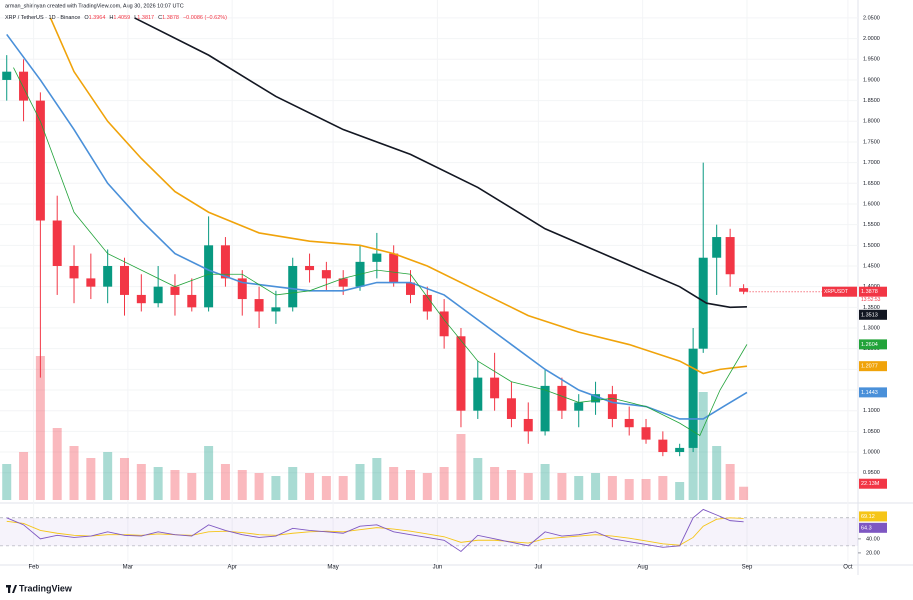  What do you see at coordinates (33, 568) in the screenshot?
I see `x-tick-label: Feb` at bounding box center [33, 568].